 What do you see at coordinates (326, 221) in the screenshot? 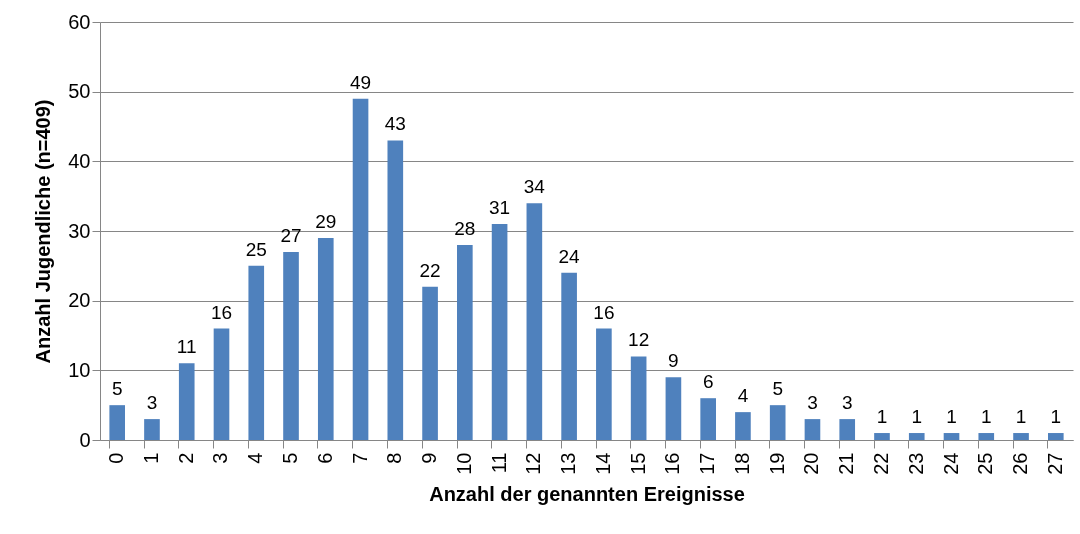
I see `data-label: 29` at bounding box center [326, 221].